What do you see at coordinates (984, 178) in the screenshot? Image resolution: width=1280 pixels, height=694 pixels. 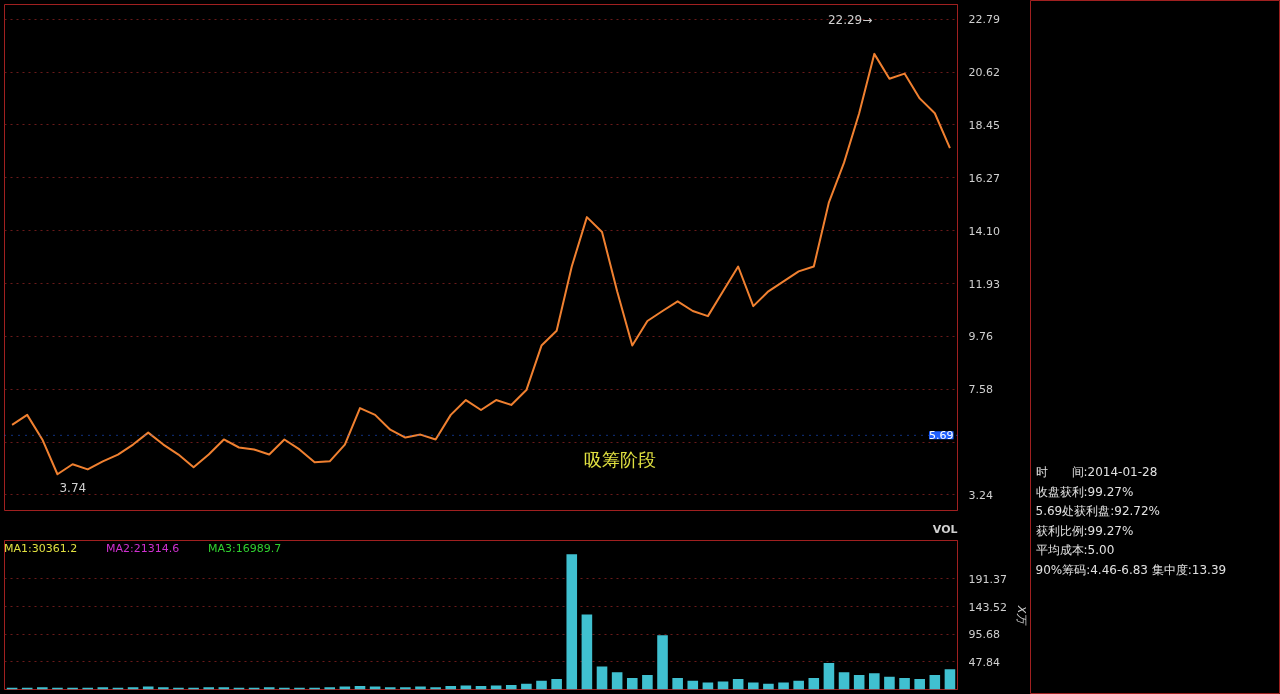 I see `y-tick-label: 16.27` at bounding box center [984, 178].